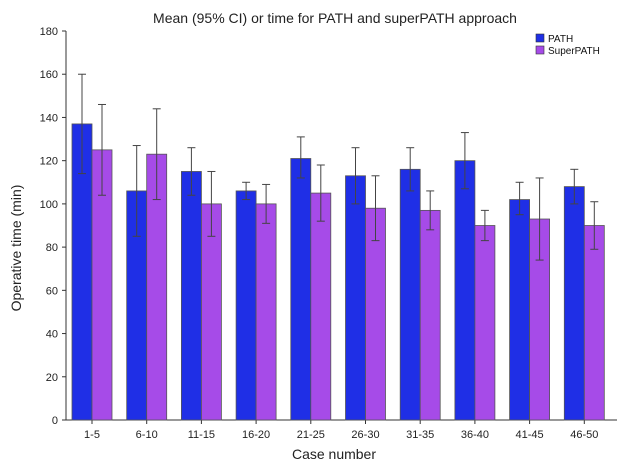 The width and height of the screenshot is (617, 465). I want to click on x-tick-label: 6-10, so click(147, 435).